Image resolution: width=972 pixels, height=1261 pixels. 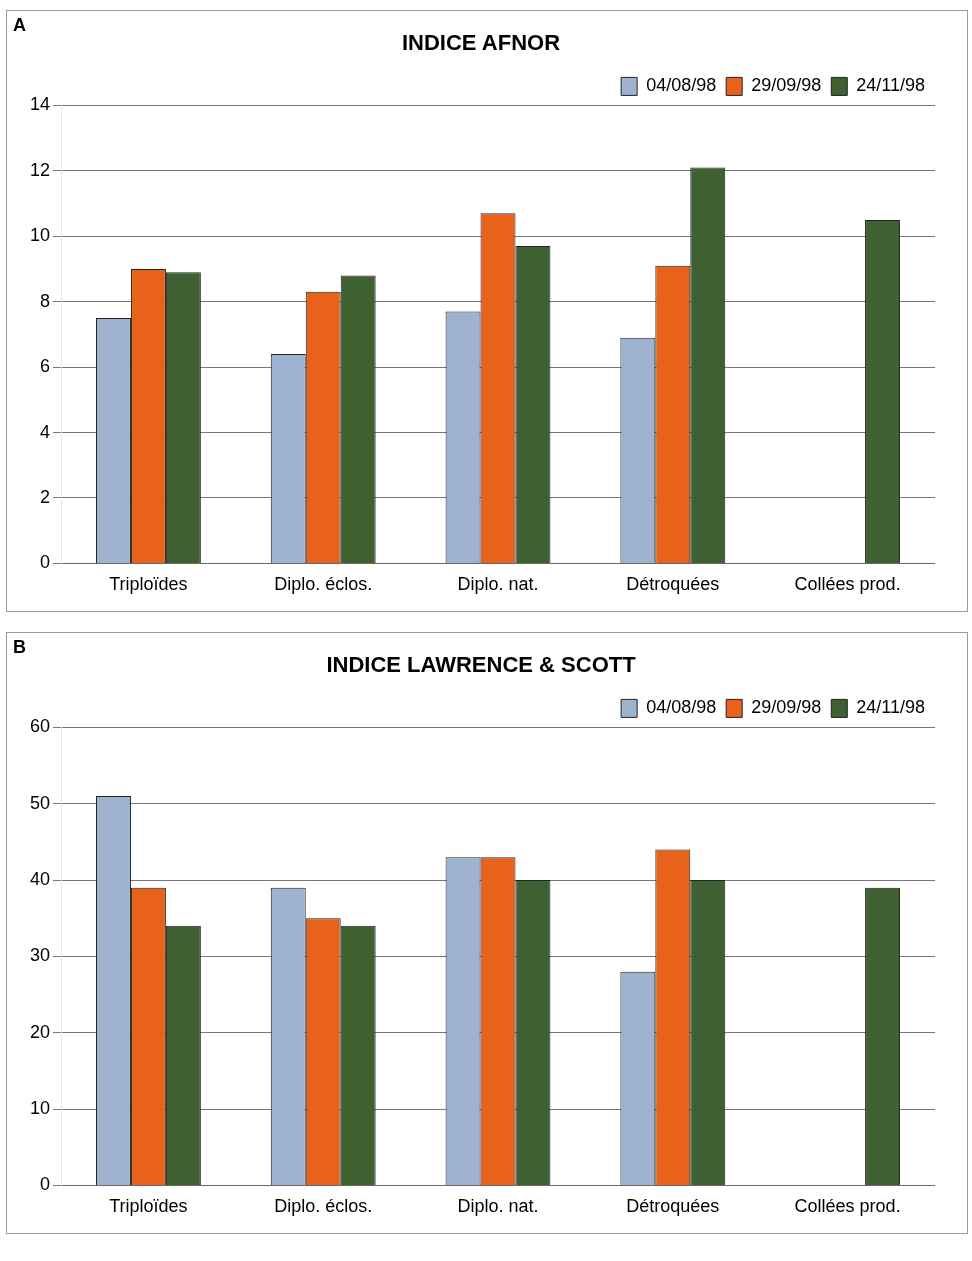 What do you see at coordinates (40, 726) in the screenshot?
I see `y-tick-label: 60` at bounding box center [40, 726].